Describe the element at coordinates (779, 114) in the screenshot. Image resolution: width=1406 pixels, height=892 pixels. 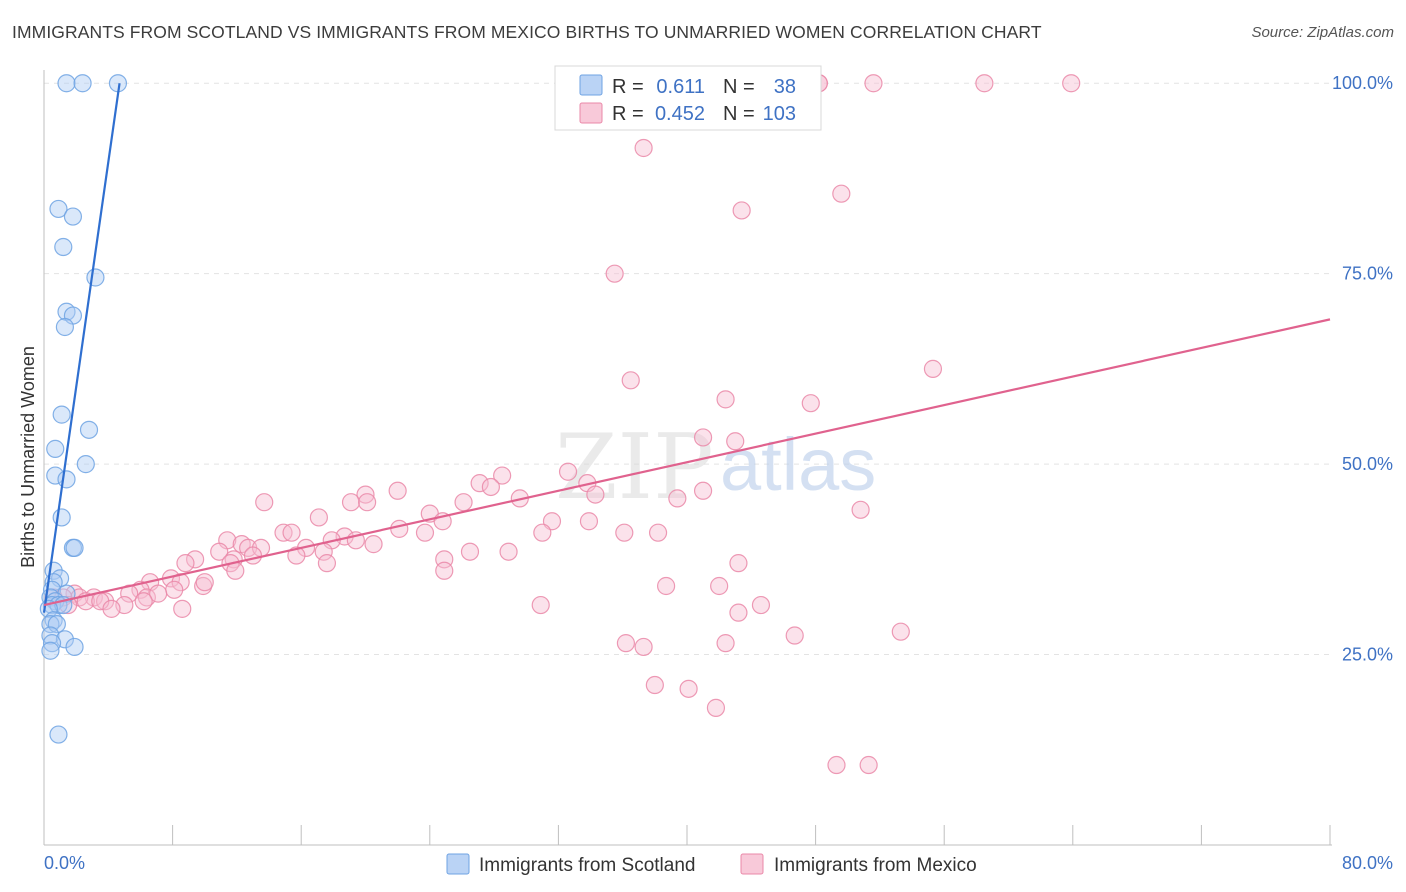
I see `stats-legend-n-mexico: 103` at that location.